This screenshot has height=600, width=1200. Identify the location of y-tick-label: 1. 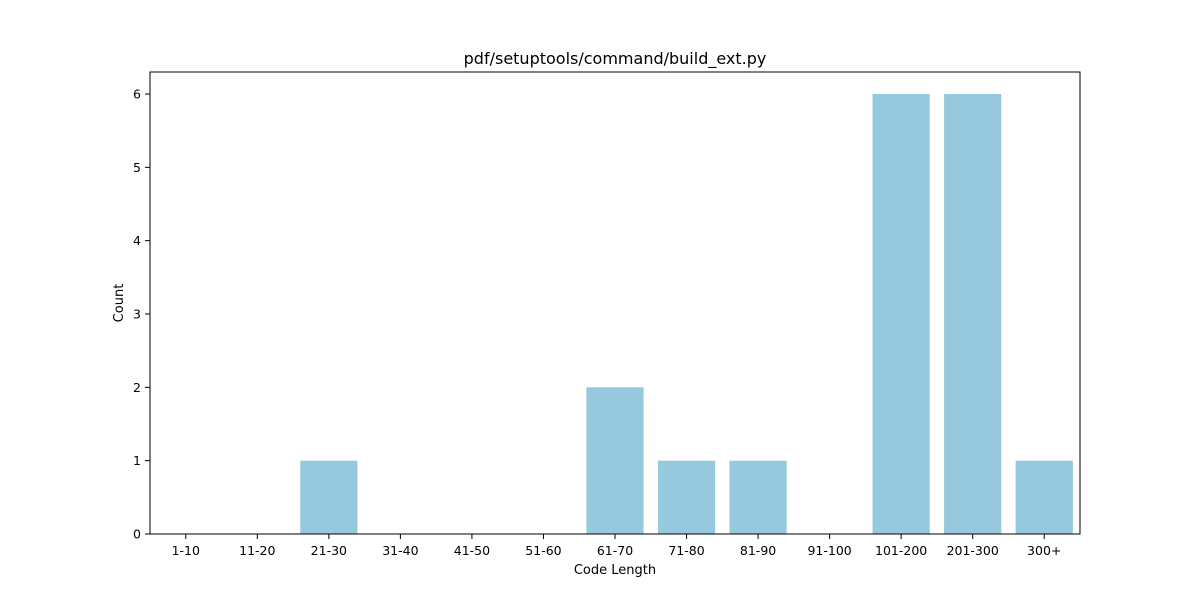
(137, 460).